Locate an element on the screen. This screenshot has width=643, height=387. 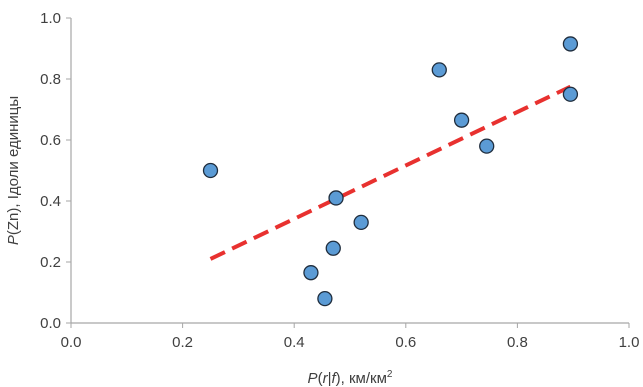
x-axis-label-part: ( is located at coordinates (320, 378).